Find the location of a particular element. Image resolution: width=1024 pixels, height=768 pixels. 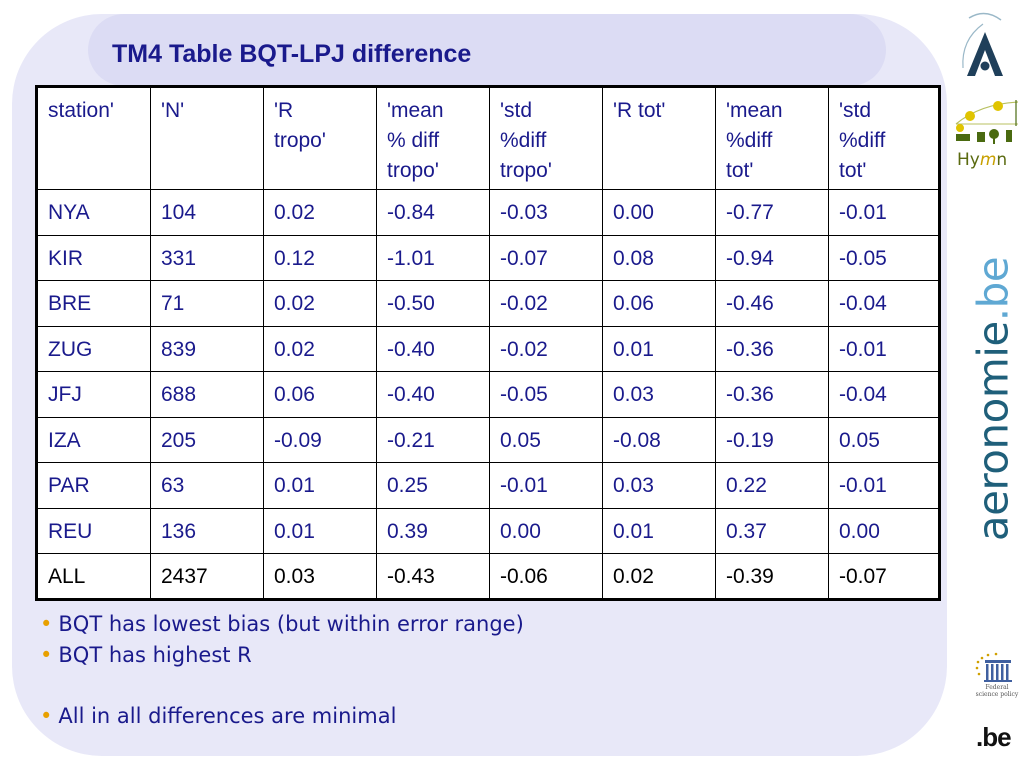

station-cell: JFJ is located at coordinates (93, 394).